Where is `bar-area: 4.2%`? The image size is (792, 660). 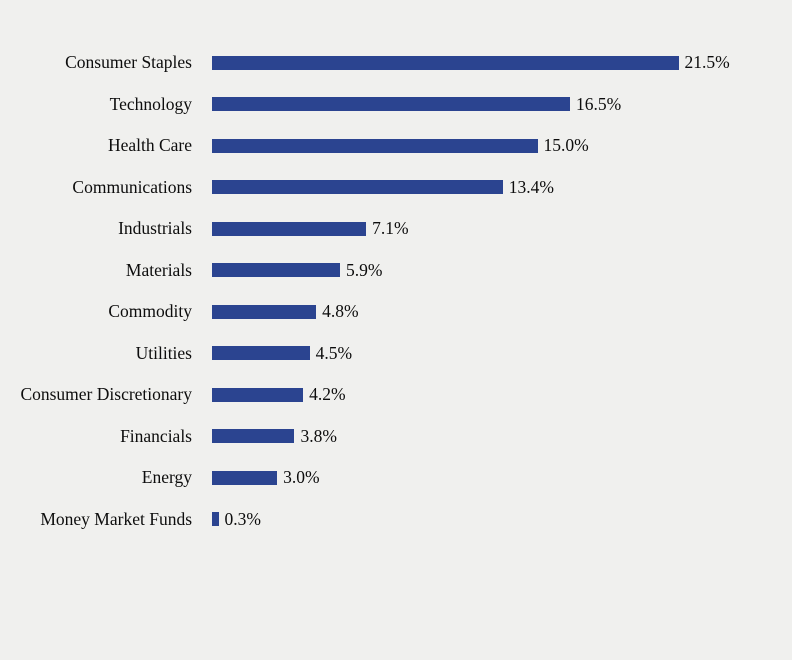
bar-area: 4.2% is located at coordinates (279, 394).